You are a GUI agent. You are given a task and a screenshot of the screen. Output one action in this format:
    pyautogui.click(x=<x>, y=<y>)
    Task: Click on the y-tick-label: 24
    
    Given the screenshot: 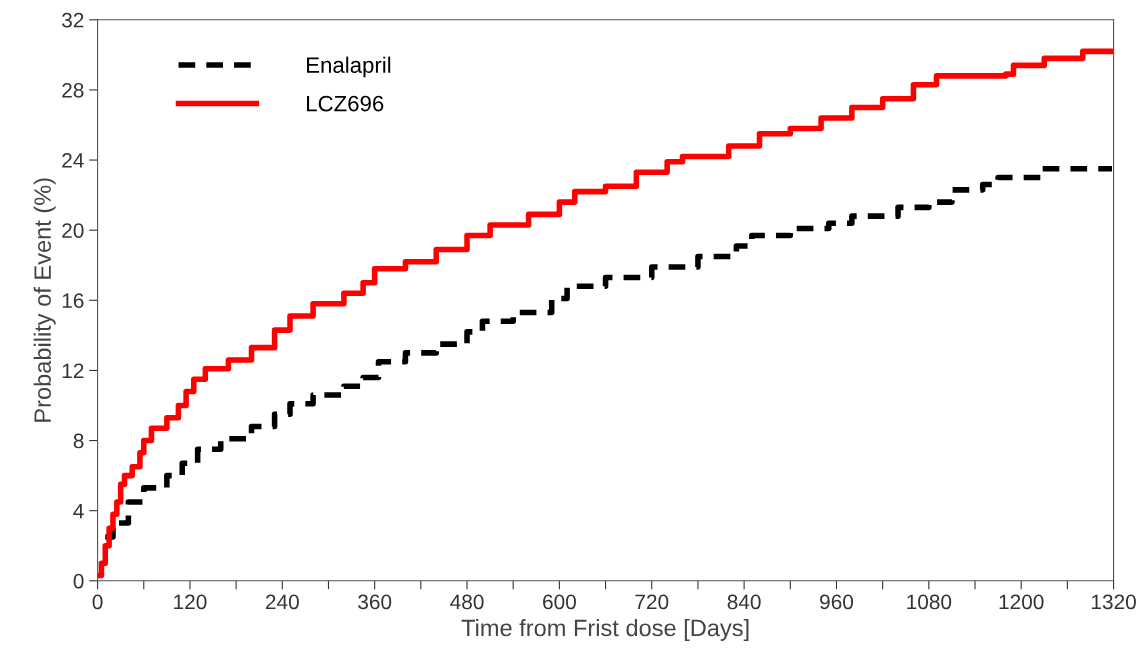 What is the action you would take?
    pyautogui.click(x=73, y=160)
    